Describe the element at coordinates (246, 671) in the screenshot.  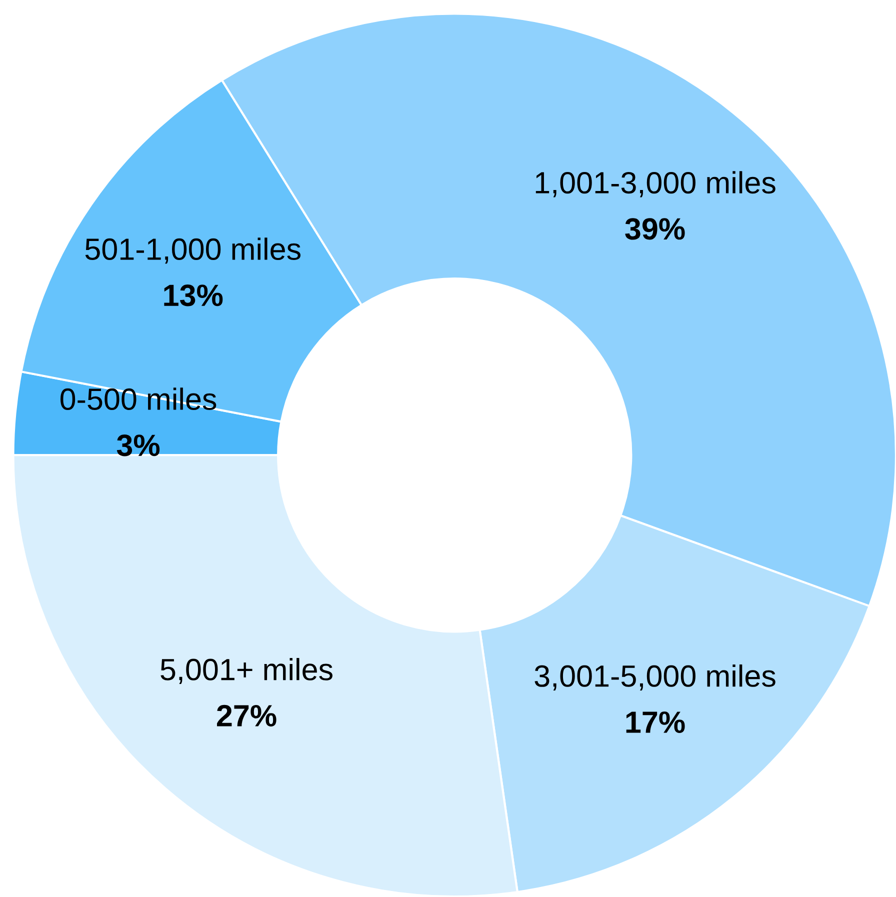
I see `slice-label: 5,001+ miles` at that location.